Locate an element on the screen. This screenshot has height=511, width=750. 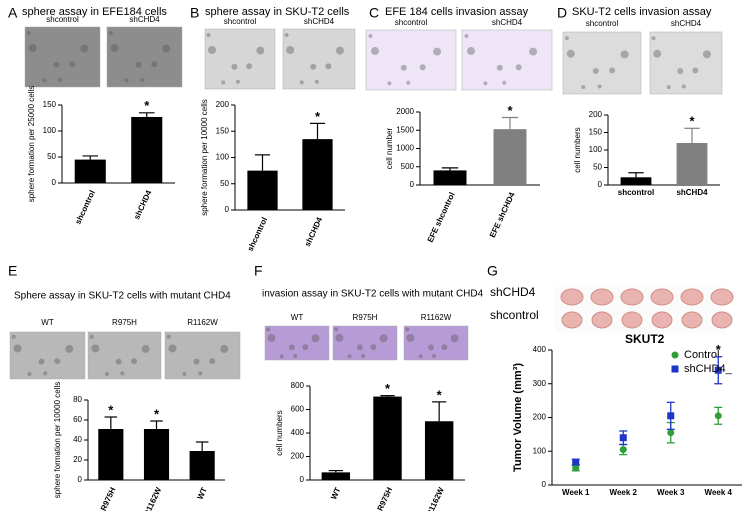
image-label: R975H is located at coordinates (124, 322).